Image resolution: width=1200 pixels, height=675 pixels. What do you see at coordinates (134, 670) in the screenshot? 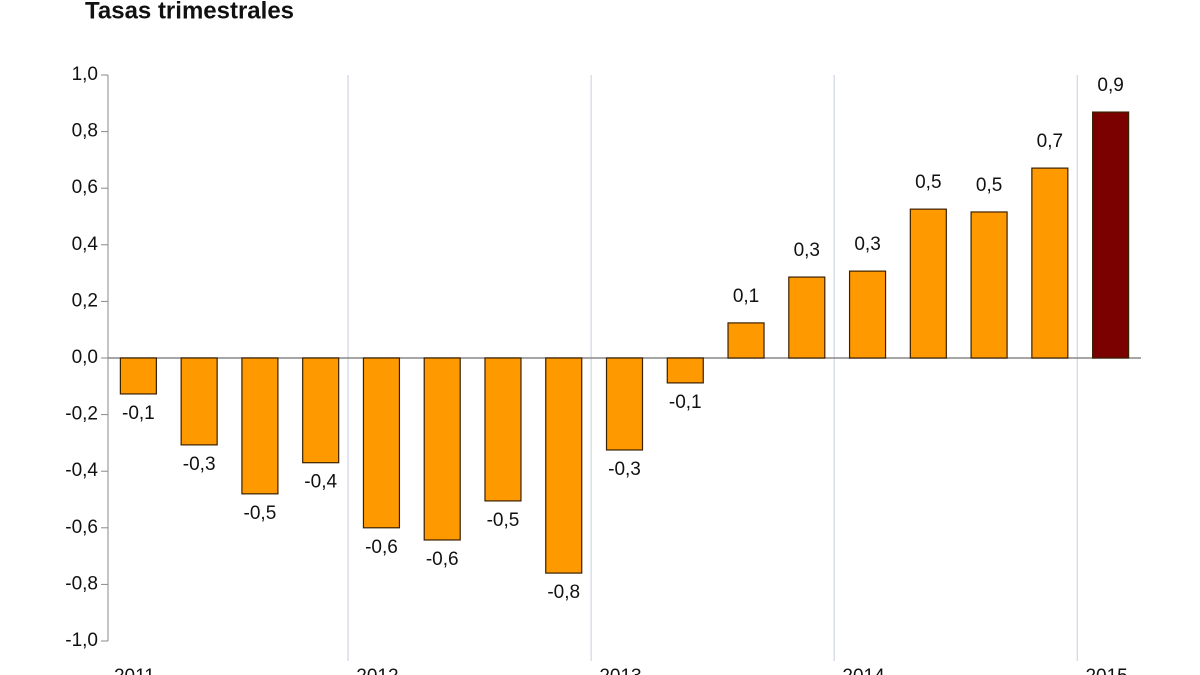
I see `x-tick-label: 2011` at bounding box center [134, 670].